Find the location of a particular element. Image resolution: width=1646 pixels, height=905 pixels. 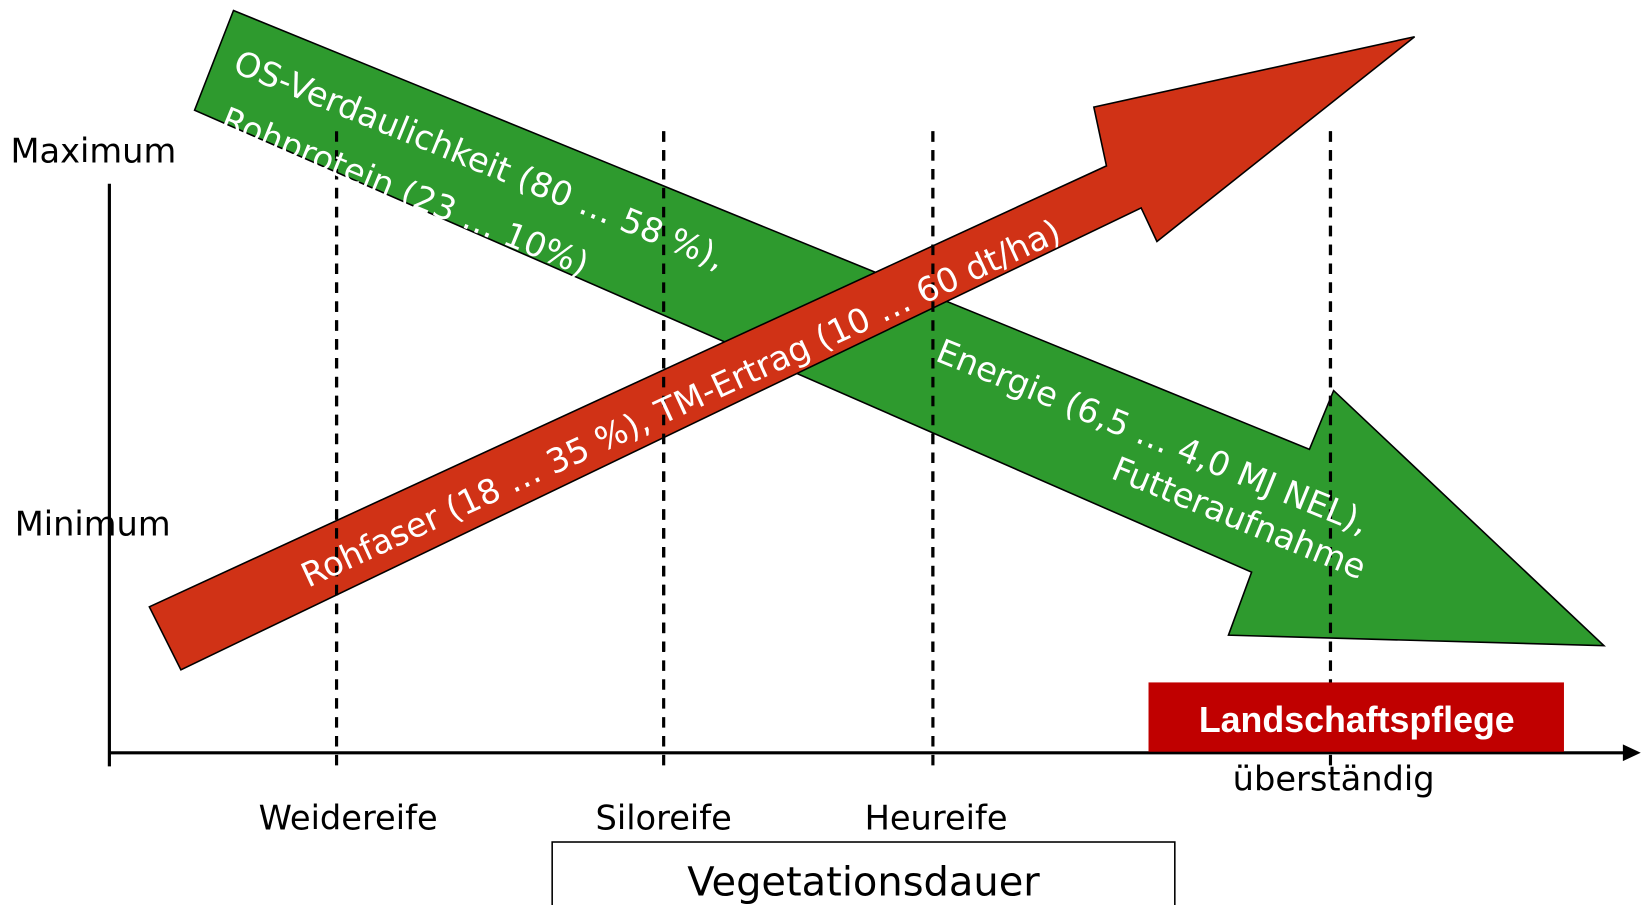

badge-text: Landschaftspflege is located at coordinates (1357, 720).